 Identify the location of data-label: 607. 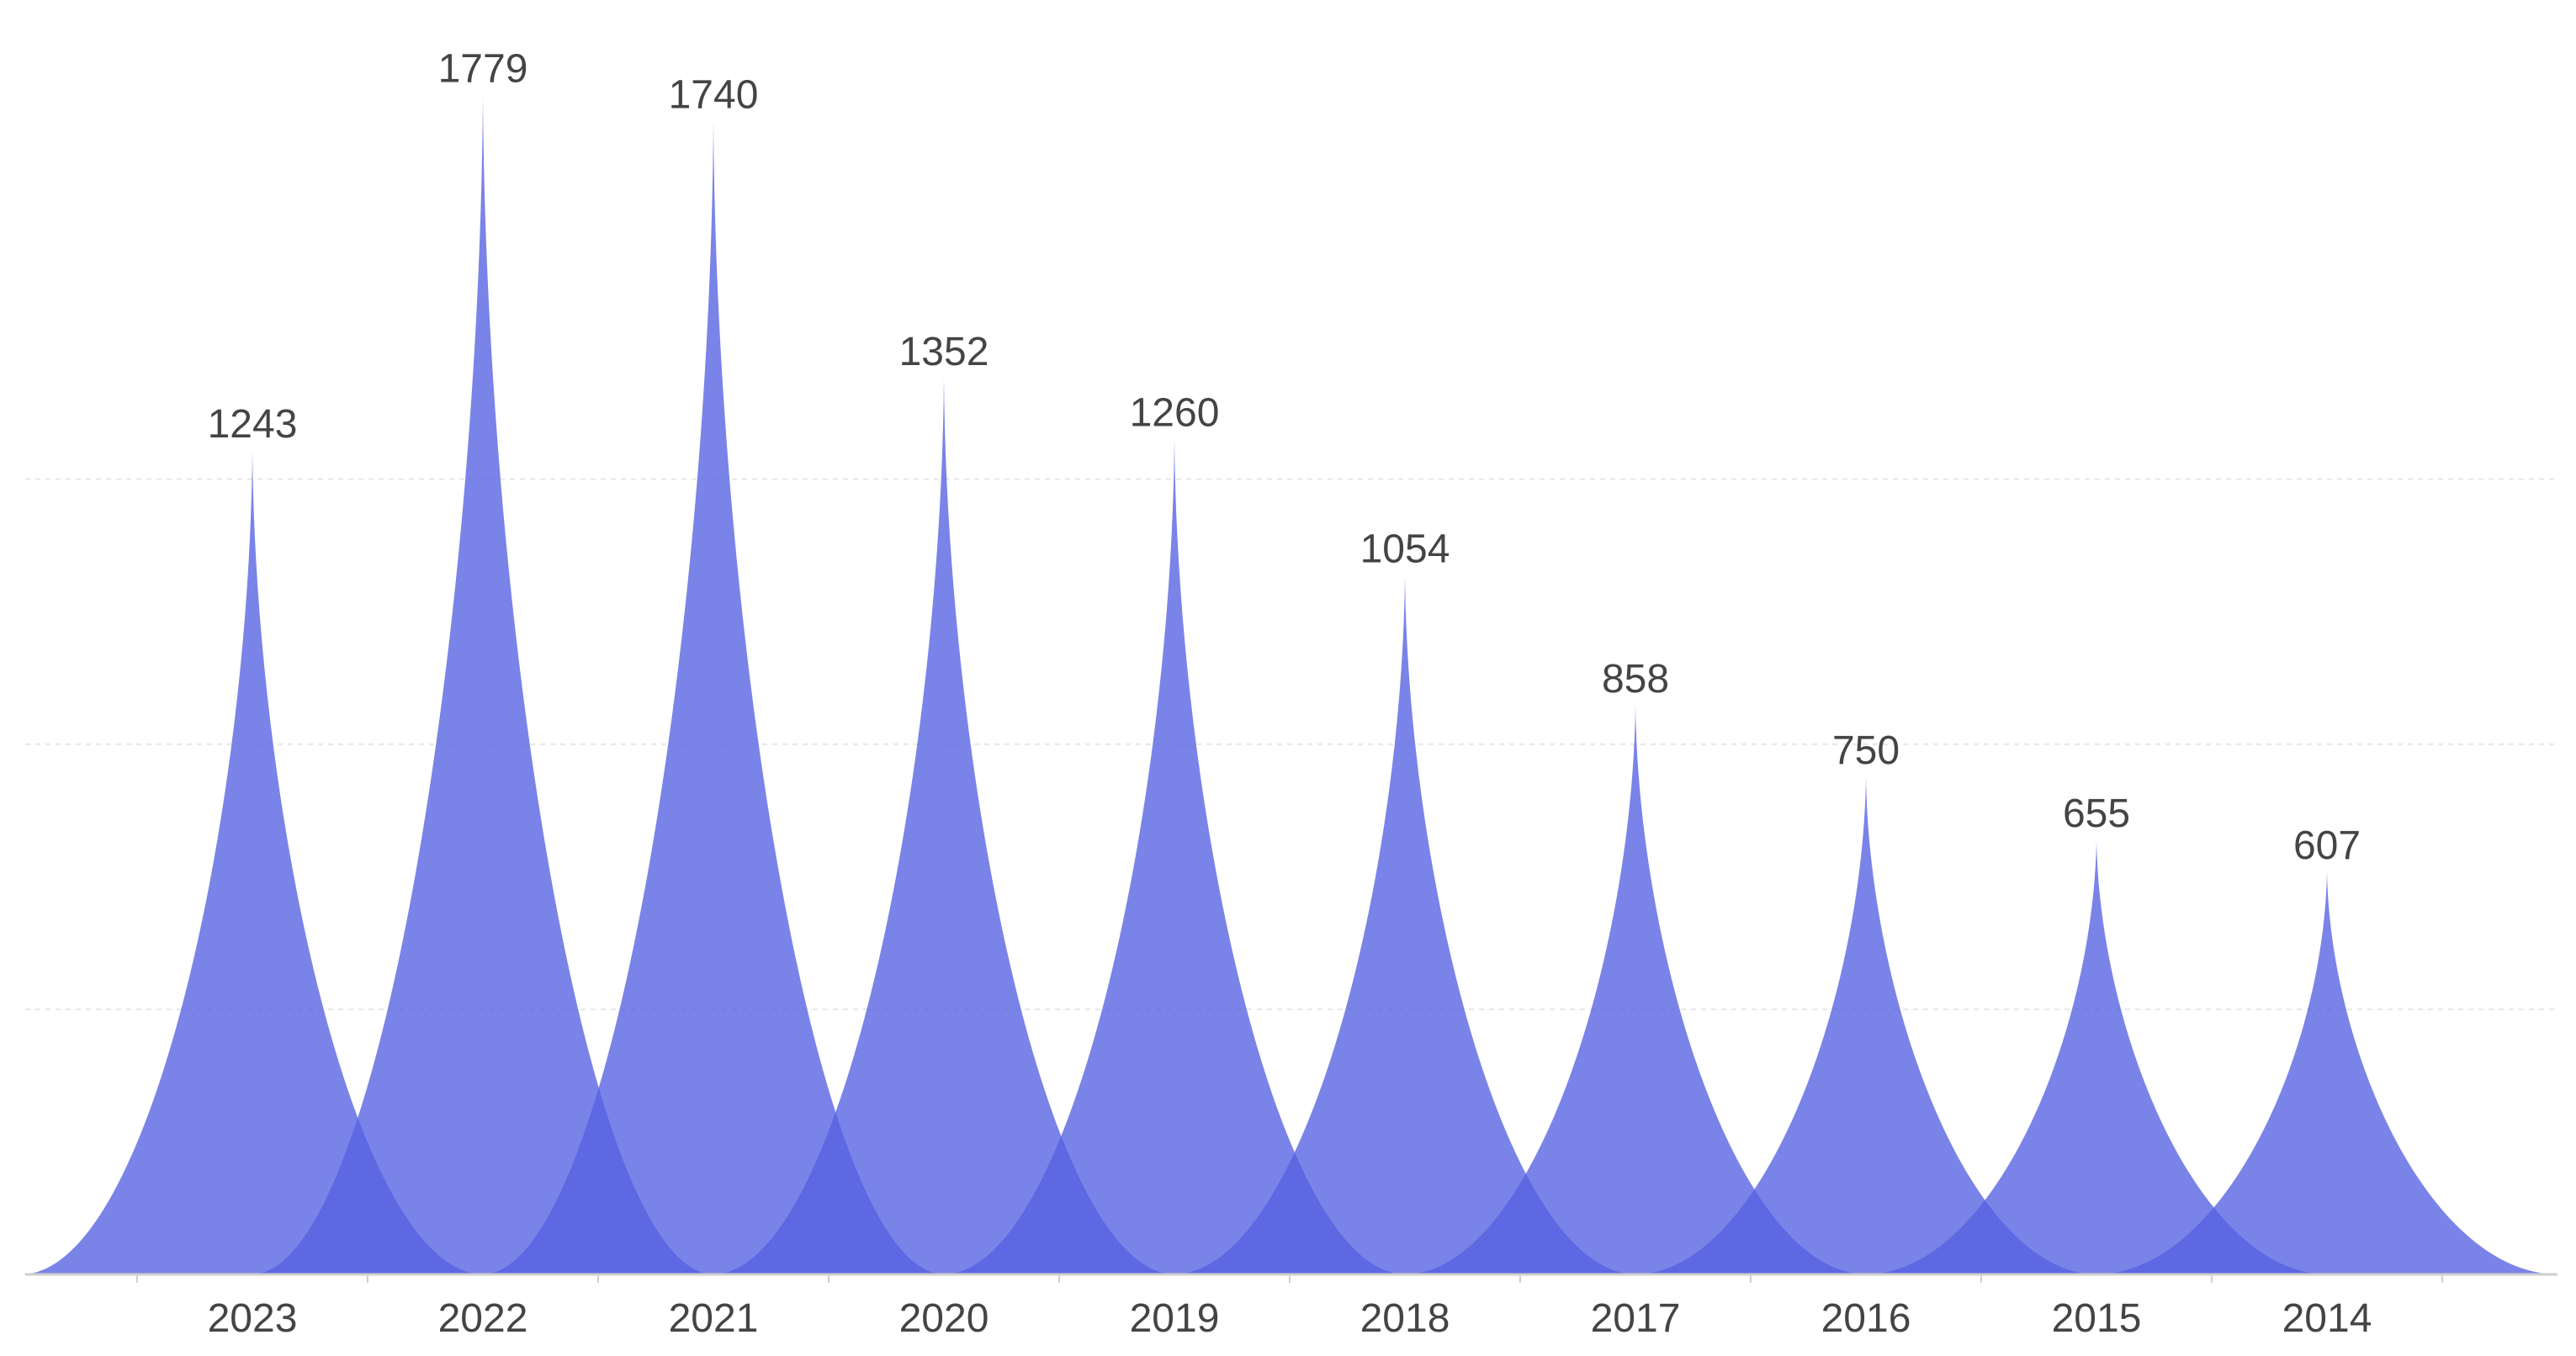
(2327, 846).